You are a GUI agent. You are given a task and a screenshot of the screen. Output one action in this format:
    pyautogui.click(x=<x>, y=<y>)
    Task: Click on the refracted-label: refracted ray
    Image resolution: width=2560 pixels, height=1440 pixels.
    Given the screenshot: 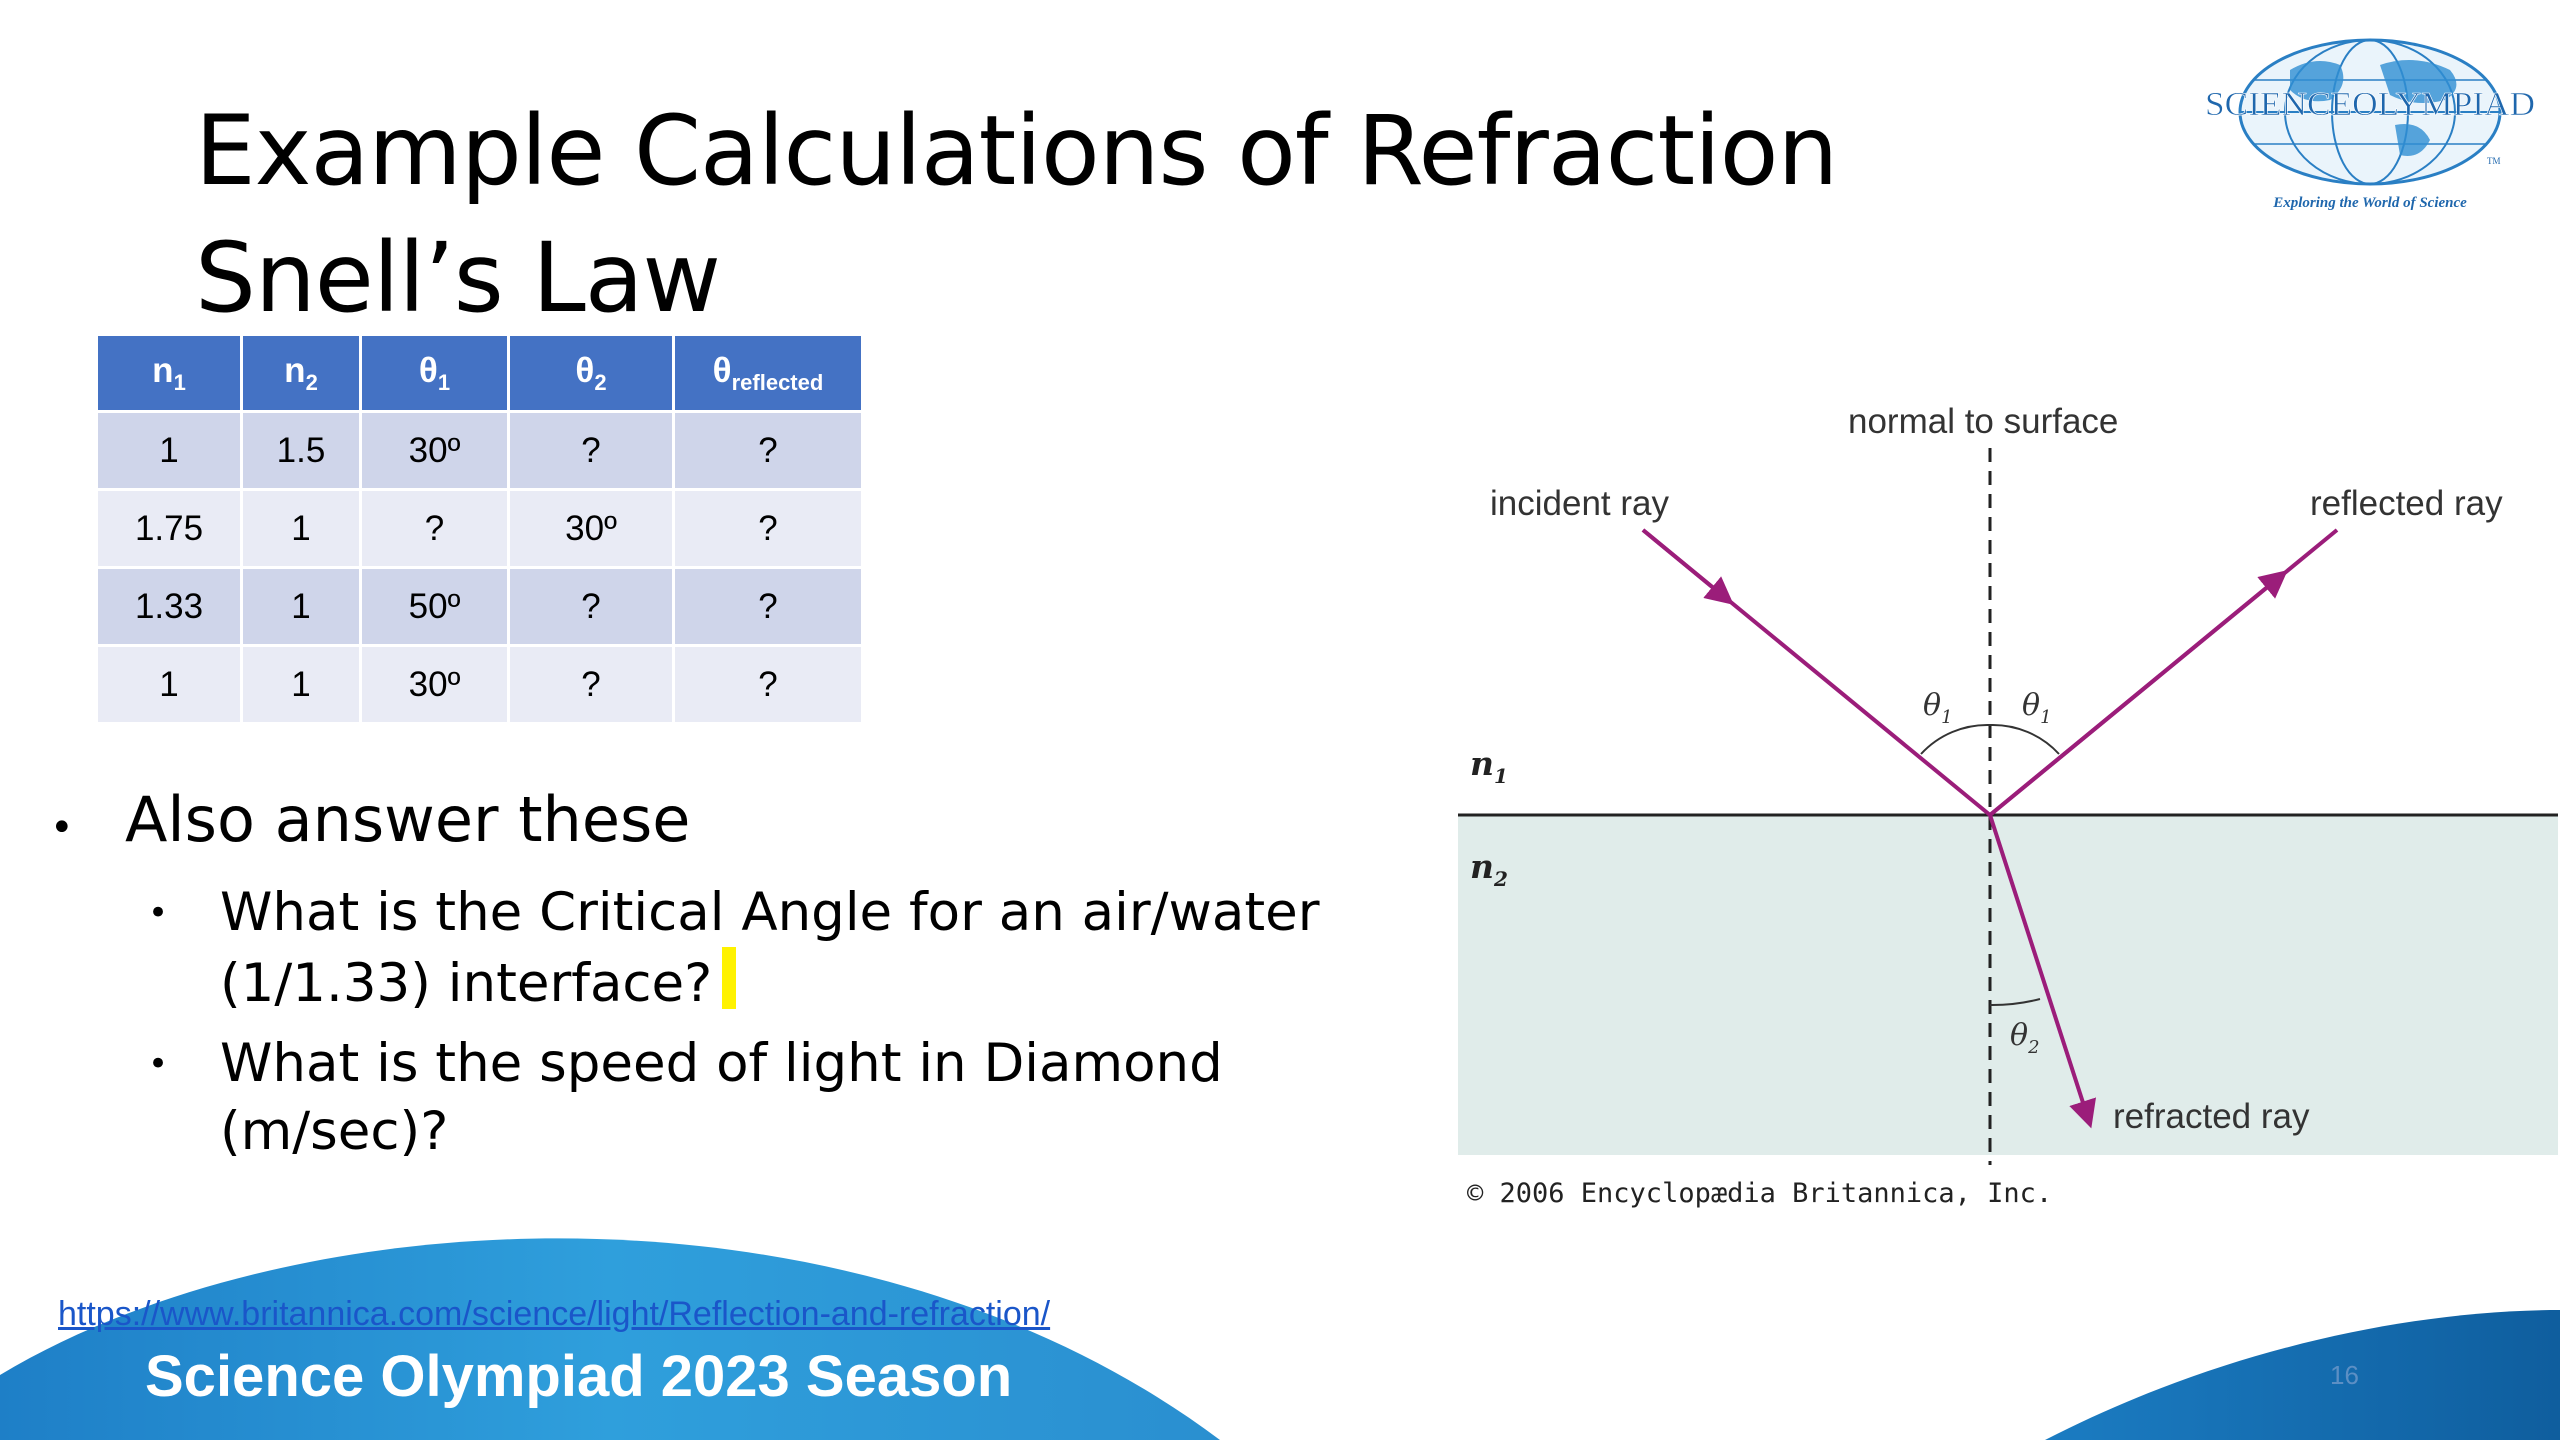 What is the action you would take?
    pyautogui.click(x=2211, y=1116)
    